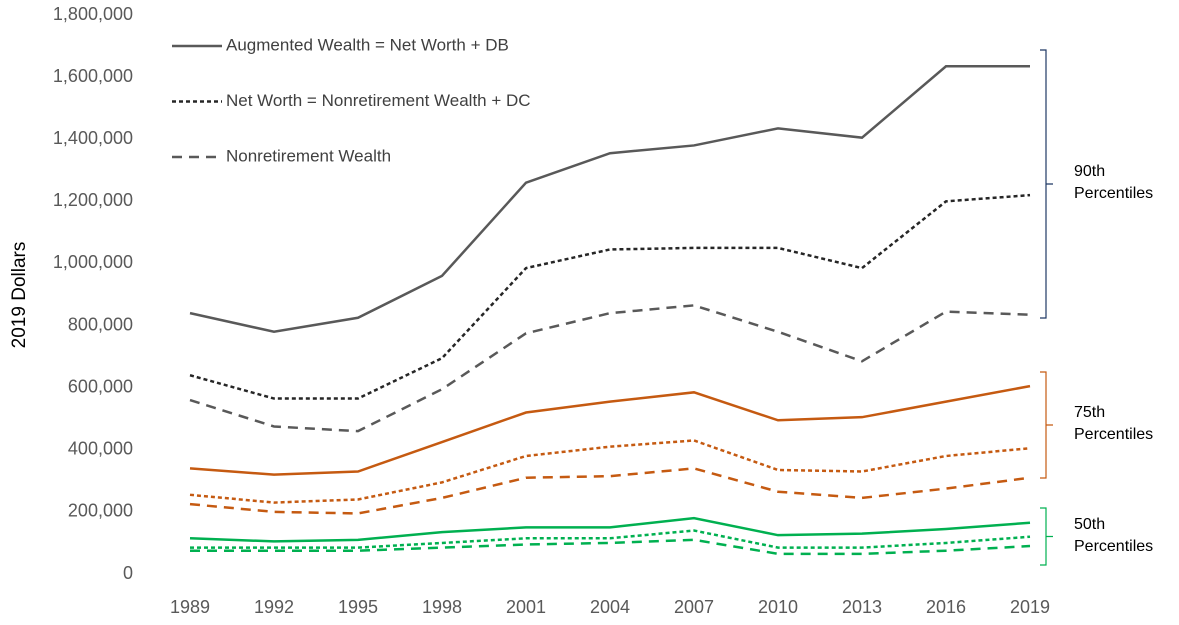 The width and height of the screenshot is (1179, 625). Describe the element at coordinates (308, 155) in the screenshot. I see `legend-label: Nonretirement Wealth` at that location.